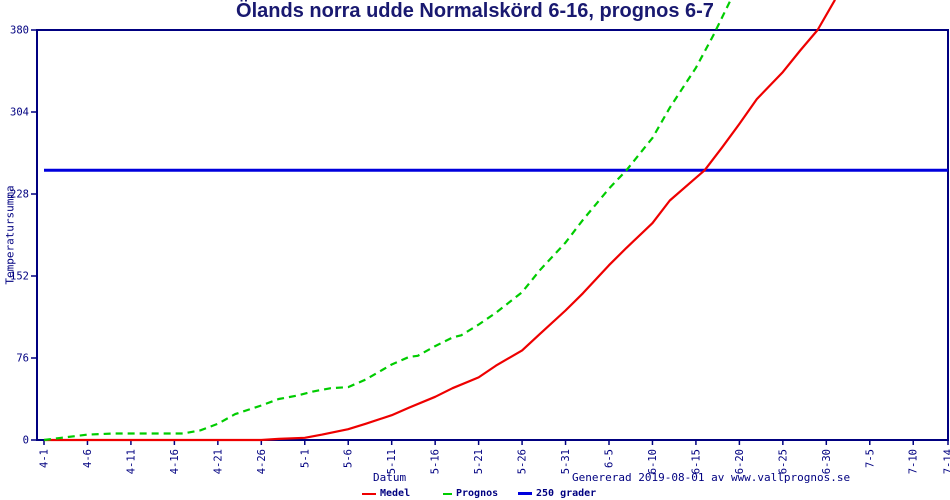 This screenshot has height=500, width=950. Describe the element at coordinates (479, 461) in the screenshot. I see `x-tick-label: 5-21` at that location.